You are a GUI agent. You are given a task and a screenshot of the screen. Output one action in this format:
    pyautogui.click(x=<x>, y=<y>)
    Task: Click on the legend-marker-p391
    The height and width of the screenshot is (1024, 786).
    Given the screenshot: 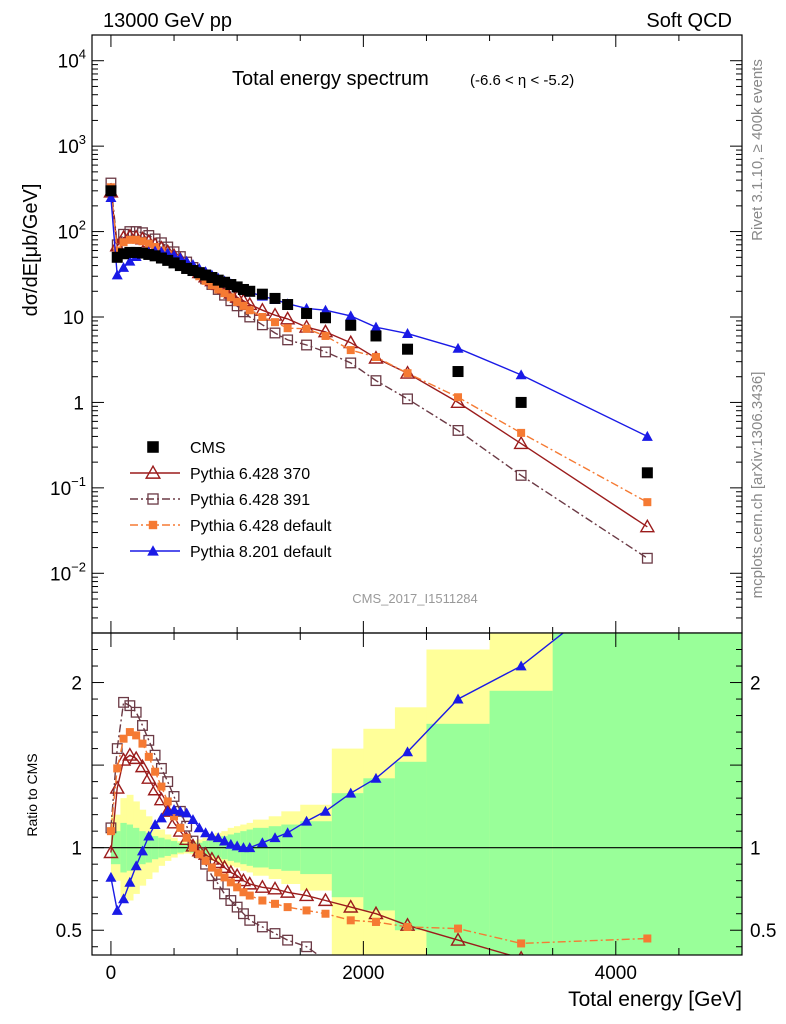 What is the action you would take?
    pyautogui.click(x=153, y=499)
    